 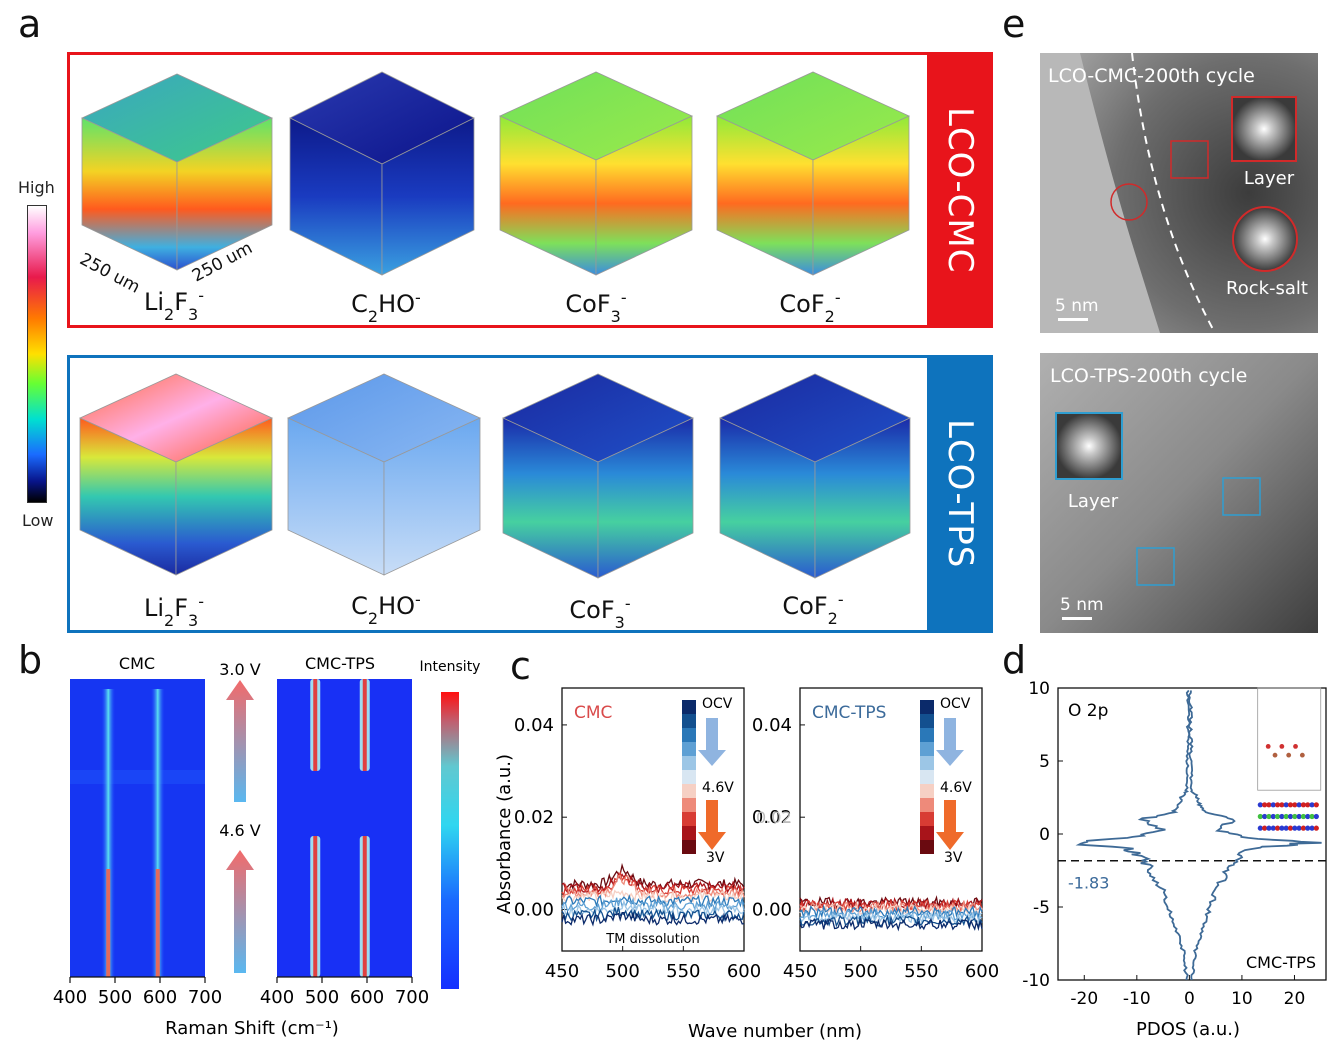 I want to click on pdos-xlabel: PDOS (a.u.), so click(x=1188, y=1029).